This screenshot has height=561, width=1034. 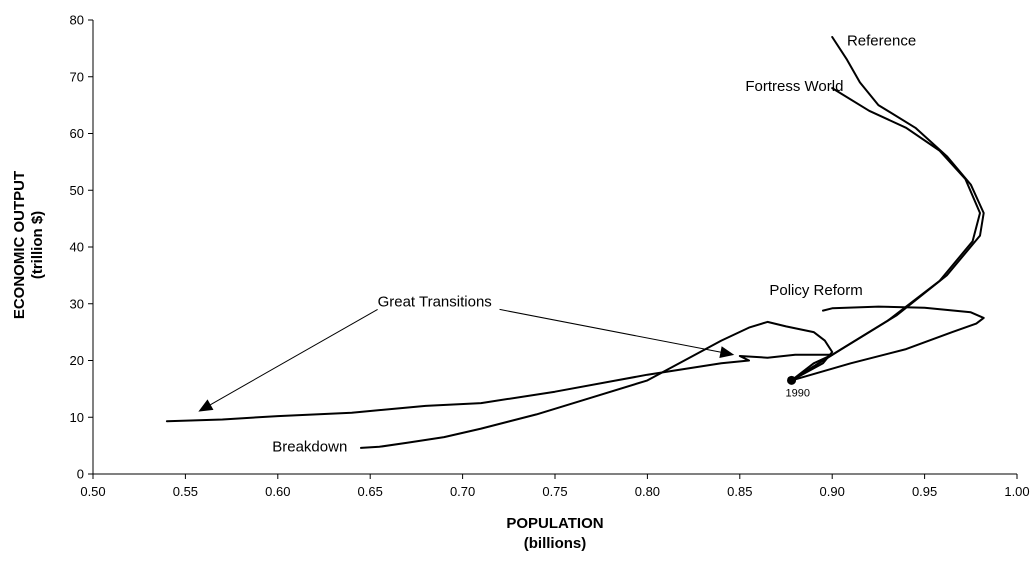 What do you see at coordinates (185, 491) in the screenshot?
I see `x-tick-label: 0.55` at bounding box center [185, 491].